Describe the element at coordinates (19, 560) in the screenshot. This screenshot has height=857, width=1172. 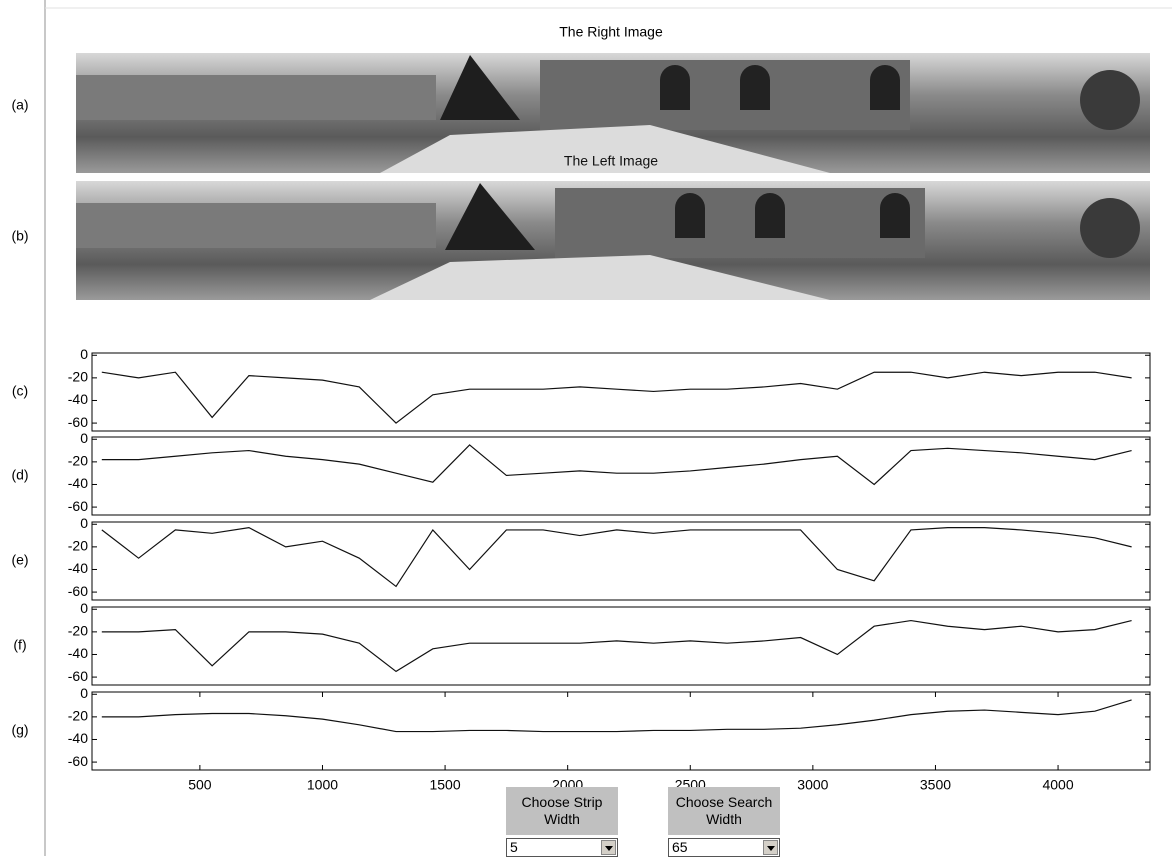
I see `panel-label: (e)` at that location.